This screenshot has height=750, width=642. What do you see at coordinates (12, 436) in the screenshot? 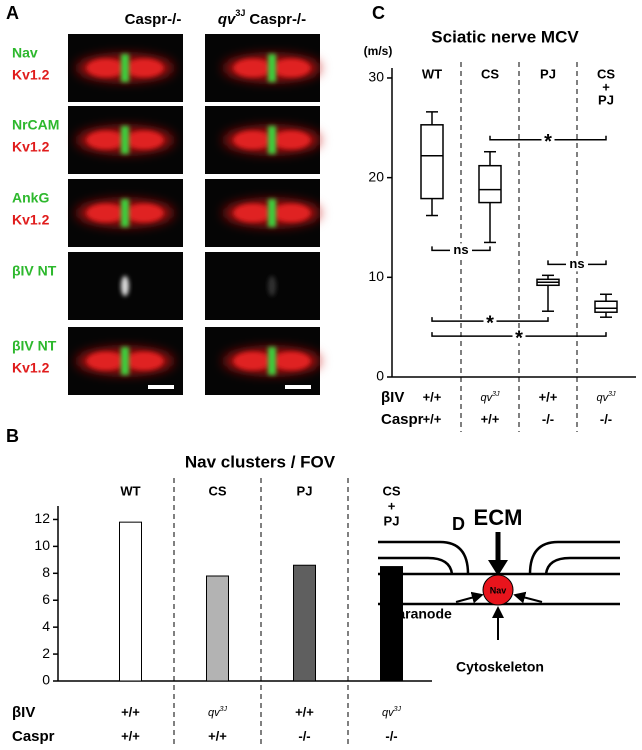
I see `panel-label: B` at bounding box center [12, 436].